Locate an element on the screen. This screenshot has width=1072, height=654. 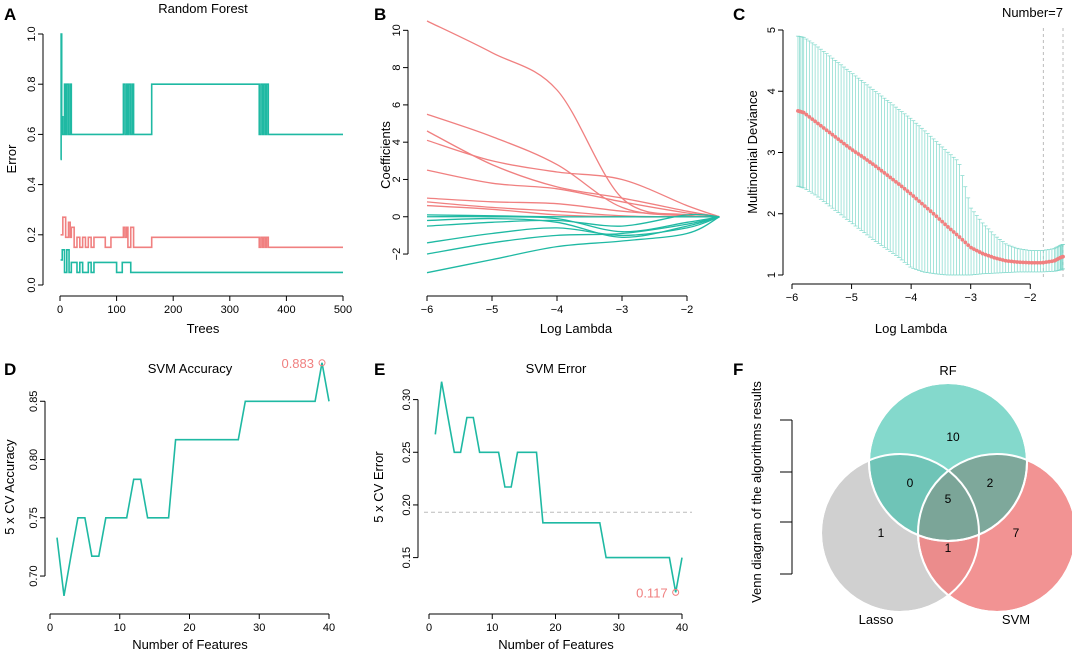
panel-a-y-tick-label: 0.0 is located at coordinates (32, 284).